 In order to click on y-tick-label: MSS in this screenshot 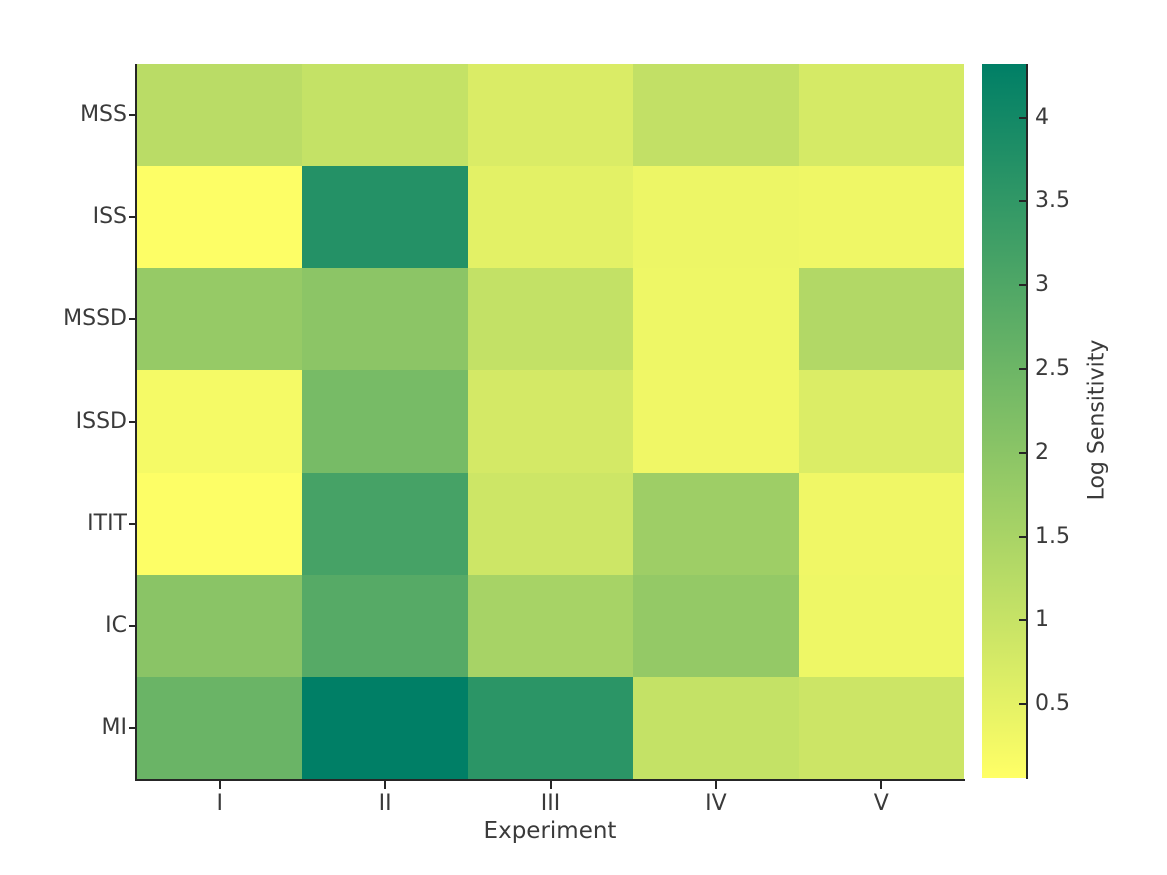, I will do `click(103, 115)`.